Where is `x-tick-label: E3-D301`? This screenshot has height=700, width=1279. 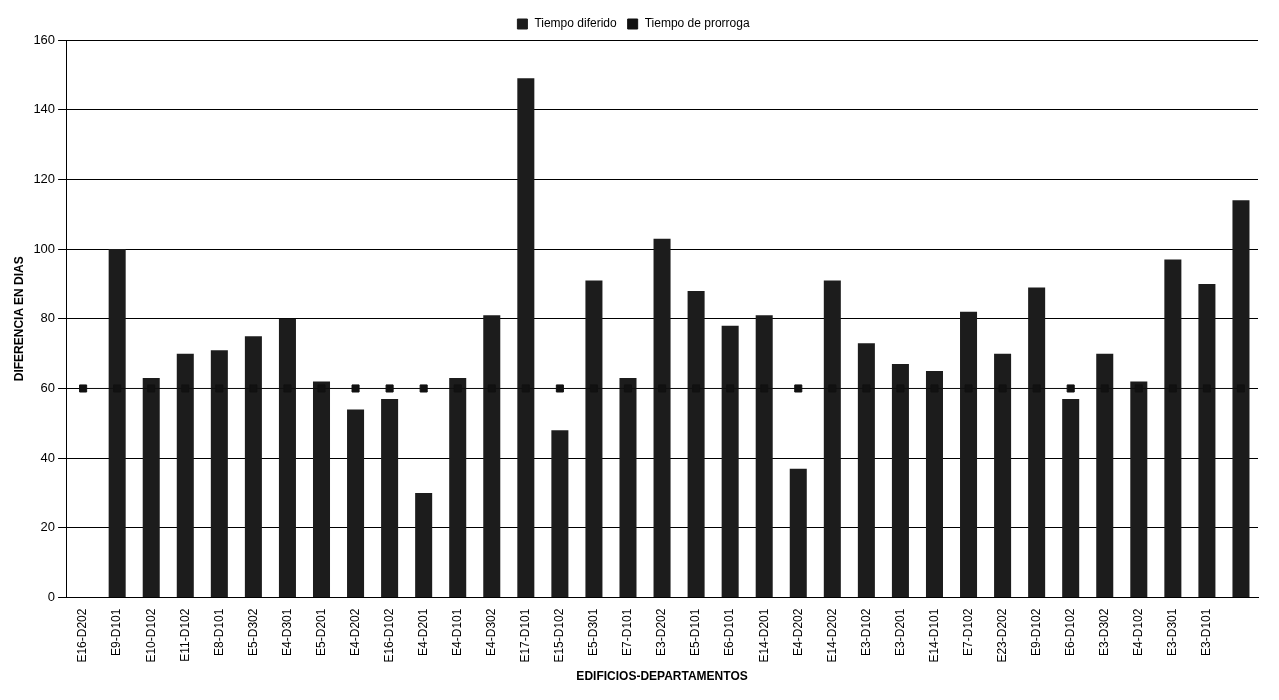
x-tick-label: E3-D301 is located at coordinates (1172, 632).